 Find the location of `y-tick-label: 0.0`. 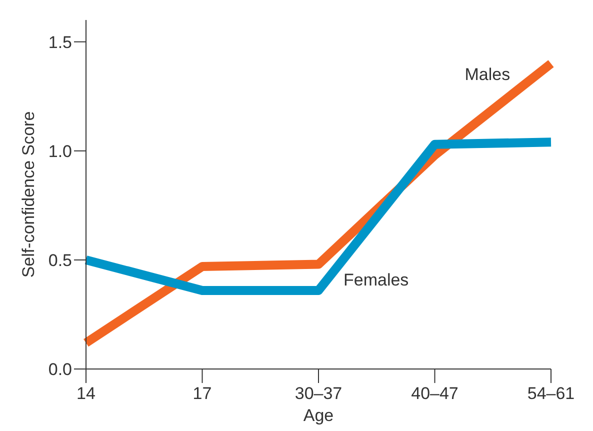

y-tick-label: 0.0 is located at coordinates (60, 370).